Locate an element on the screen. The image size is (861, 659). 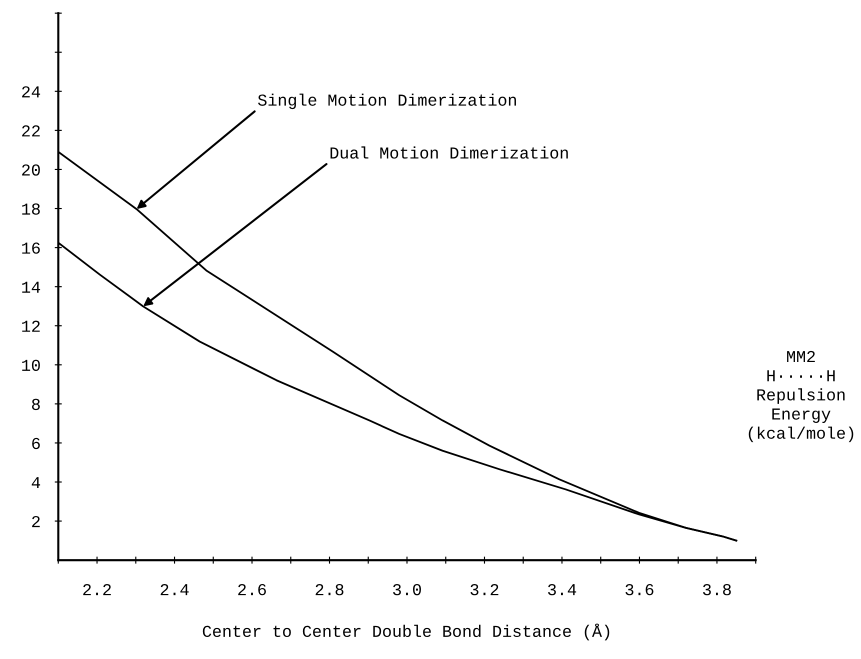
x-tick-label: 2.2 is located at coordinates (97, 590).